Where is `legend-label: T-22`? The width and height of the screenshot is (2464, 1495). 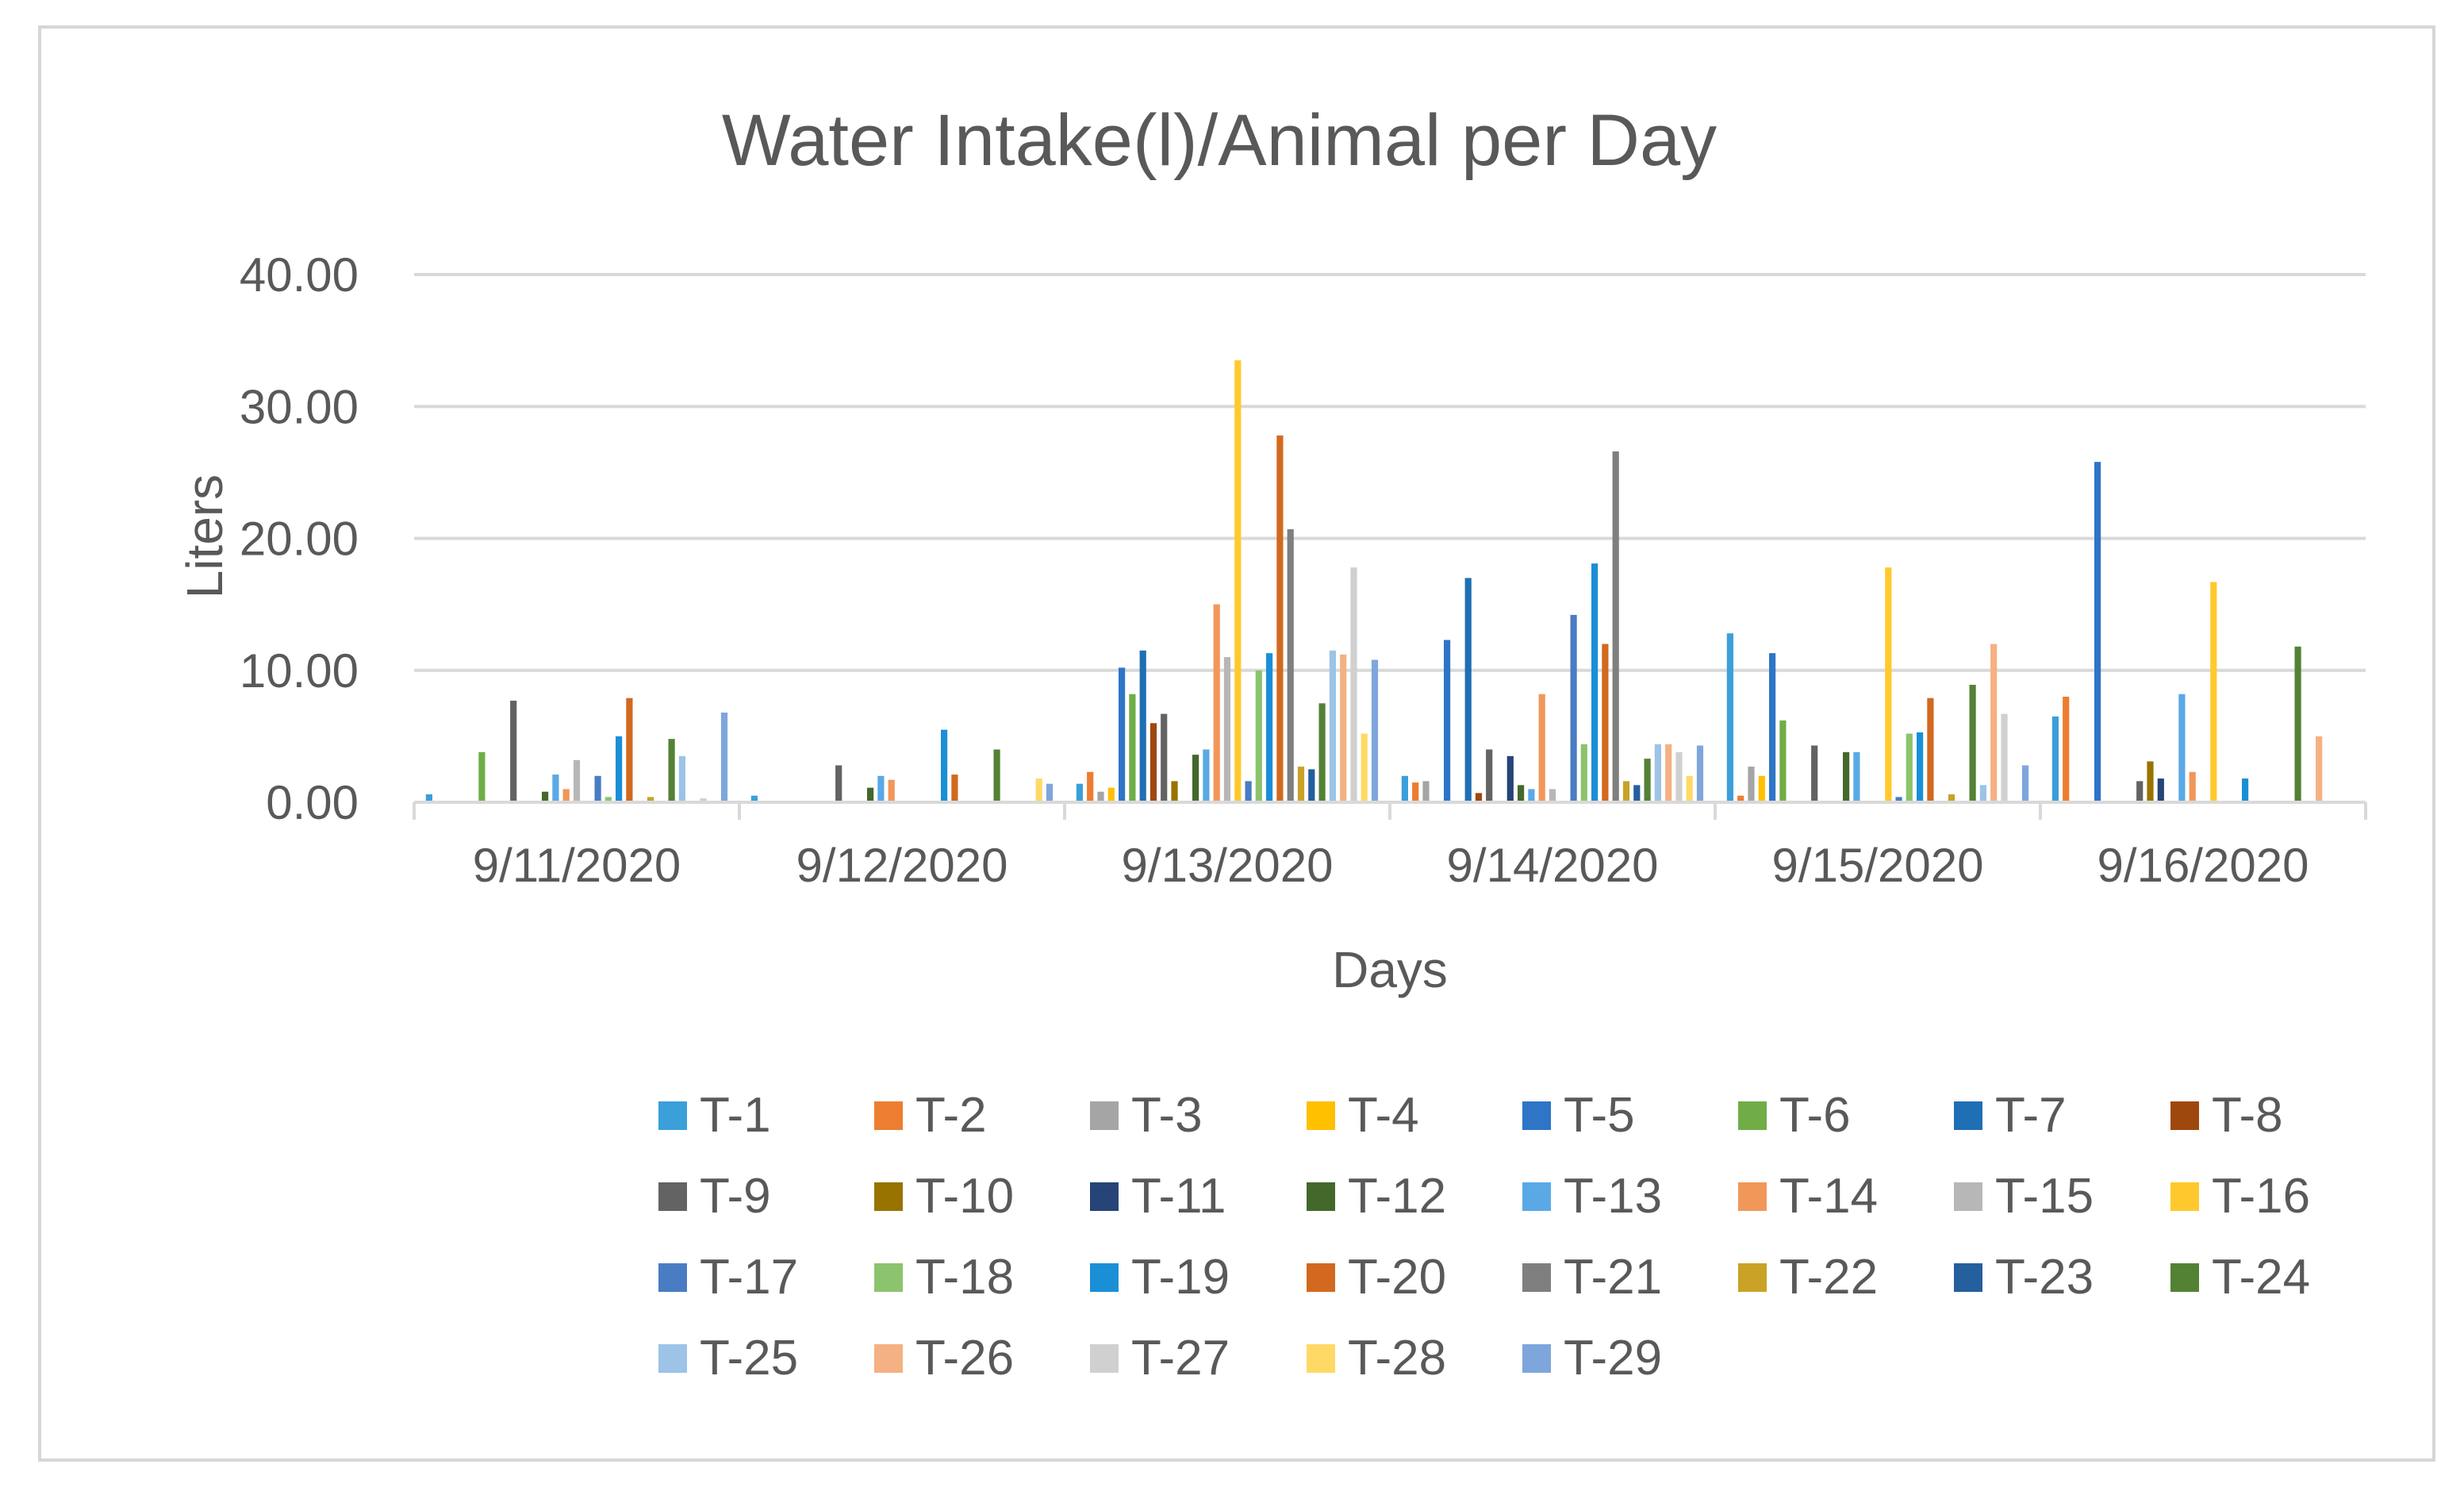 legend-label: T-22 is located at coordinates (1828, 1277).